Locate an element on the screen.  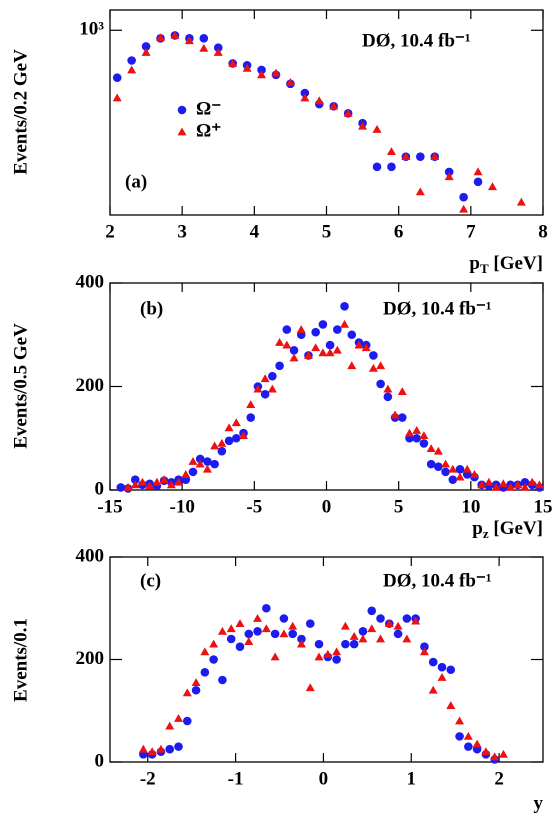
panel-label: (b) is located at coordinates (151, 308).